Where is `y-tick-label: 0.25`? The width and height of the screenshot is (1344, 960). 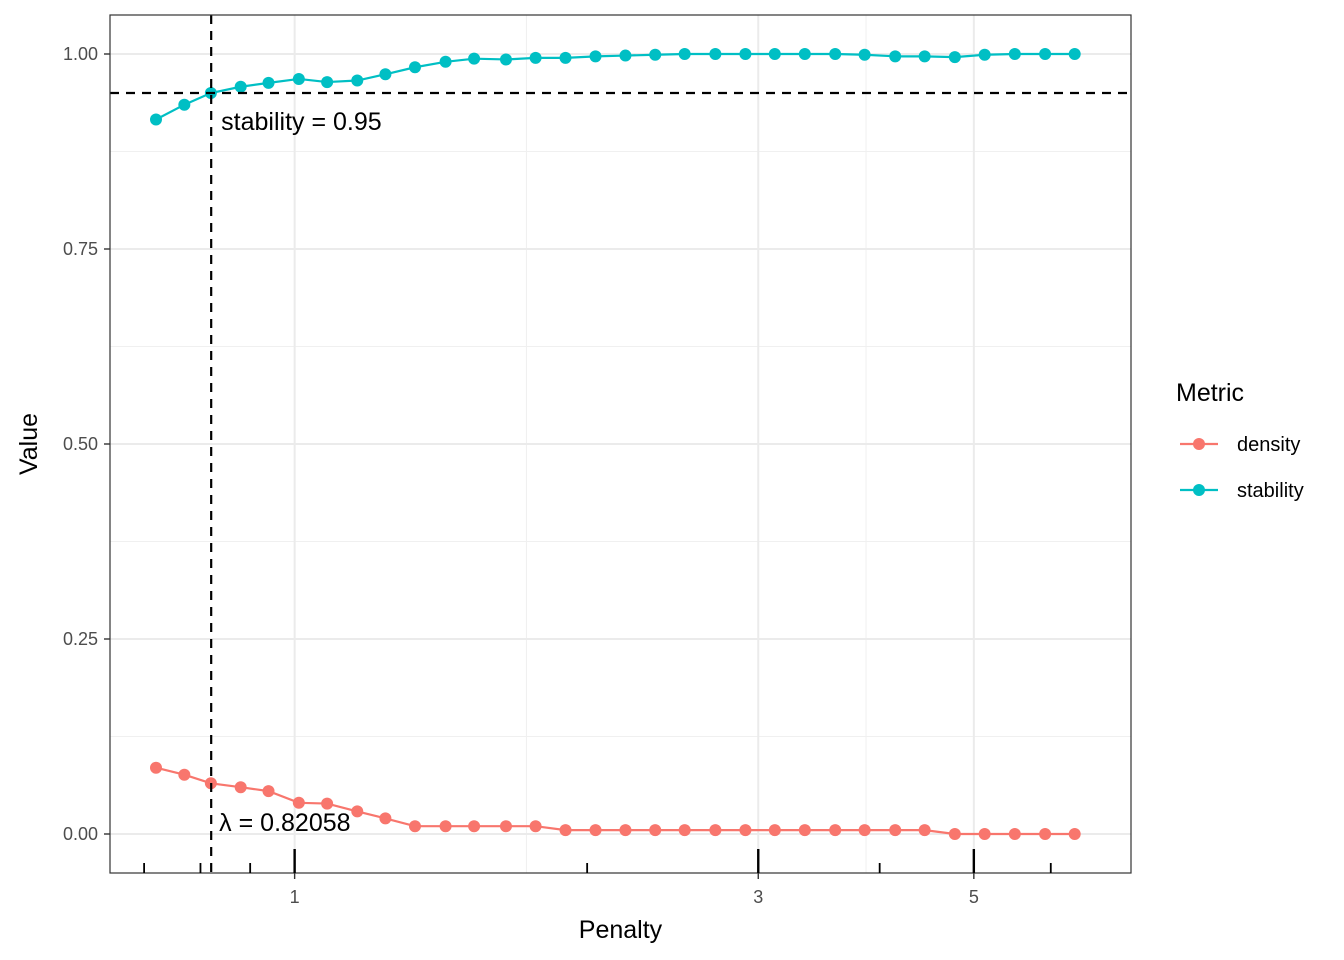
y-tick-label: 0.25 is located at coordinates (80, 639).